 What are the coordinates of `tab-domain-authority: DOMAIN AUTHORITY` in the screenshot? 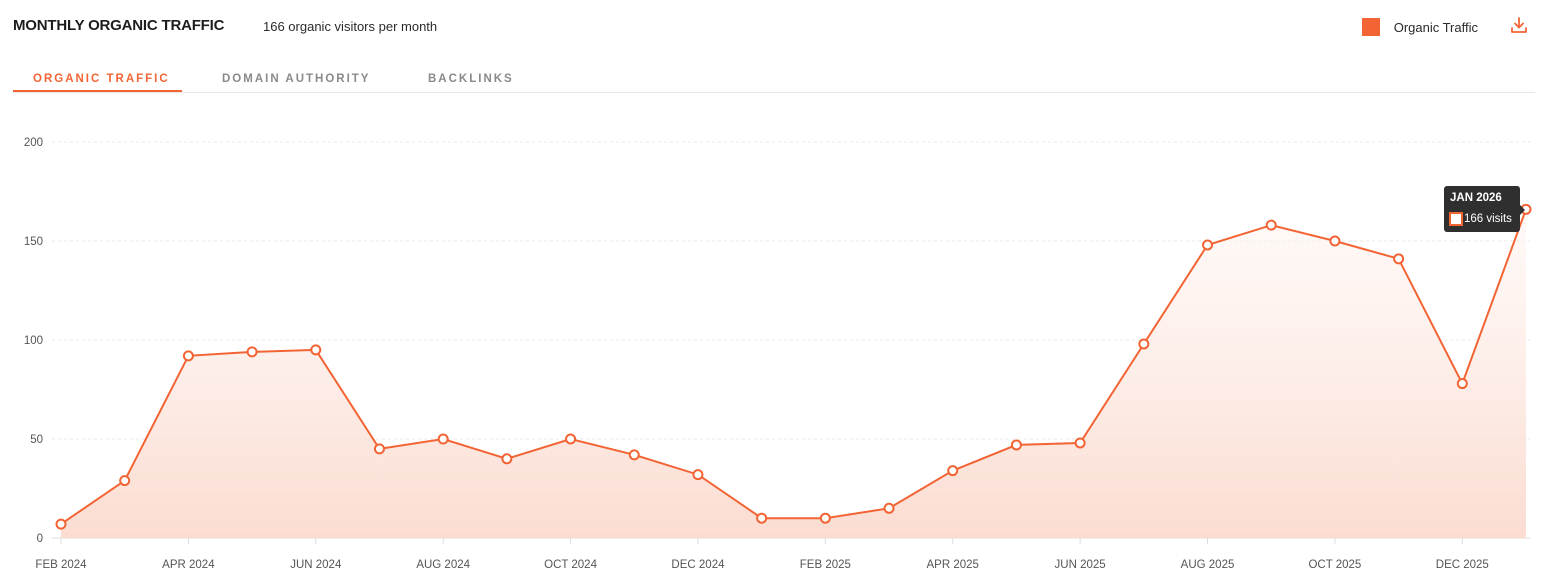 It's located at (296, 79).